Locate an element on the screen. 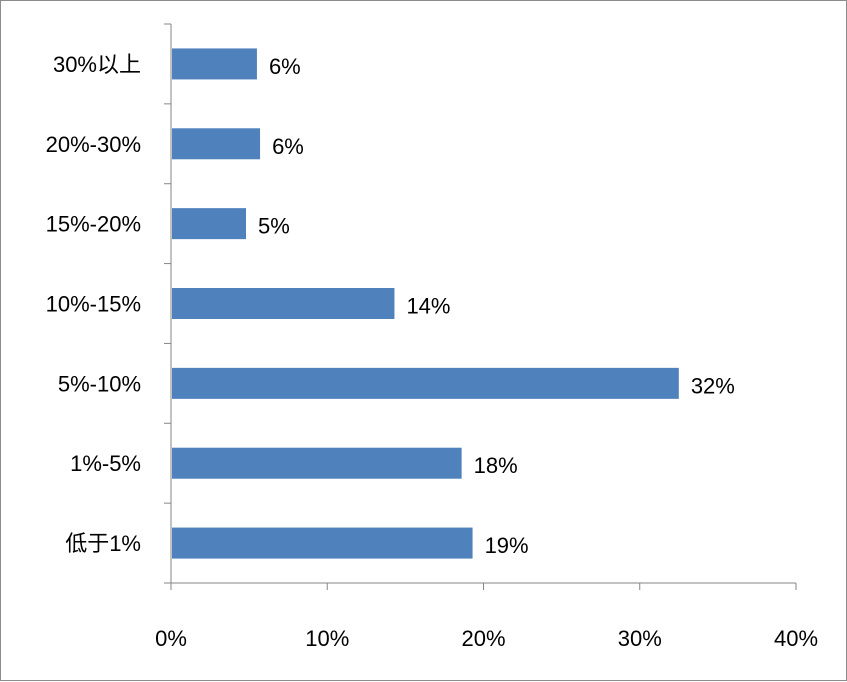 This screenshot has width=847, height=682. category-label: 5%-10% is located at coordinates (99, 383).